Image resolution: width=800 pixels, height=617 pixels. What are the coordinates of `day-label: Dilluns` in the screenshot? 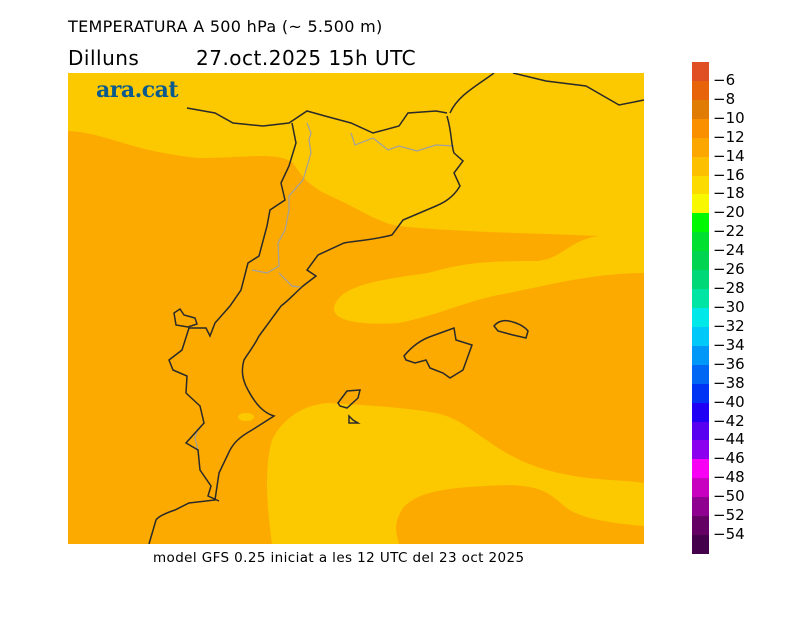 It's located at (104, 58).